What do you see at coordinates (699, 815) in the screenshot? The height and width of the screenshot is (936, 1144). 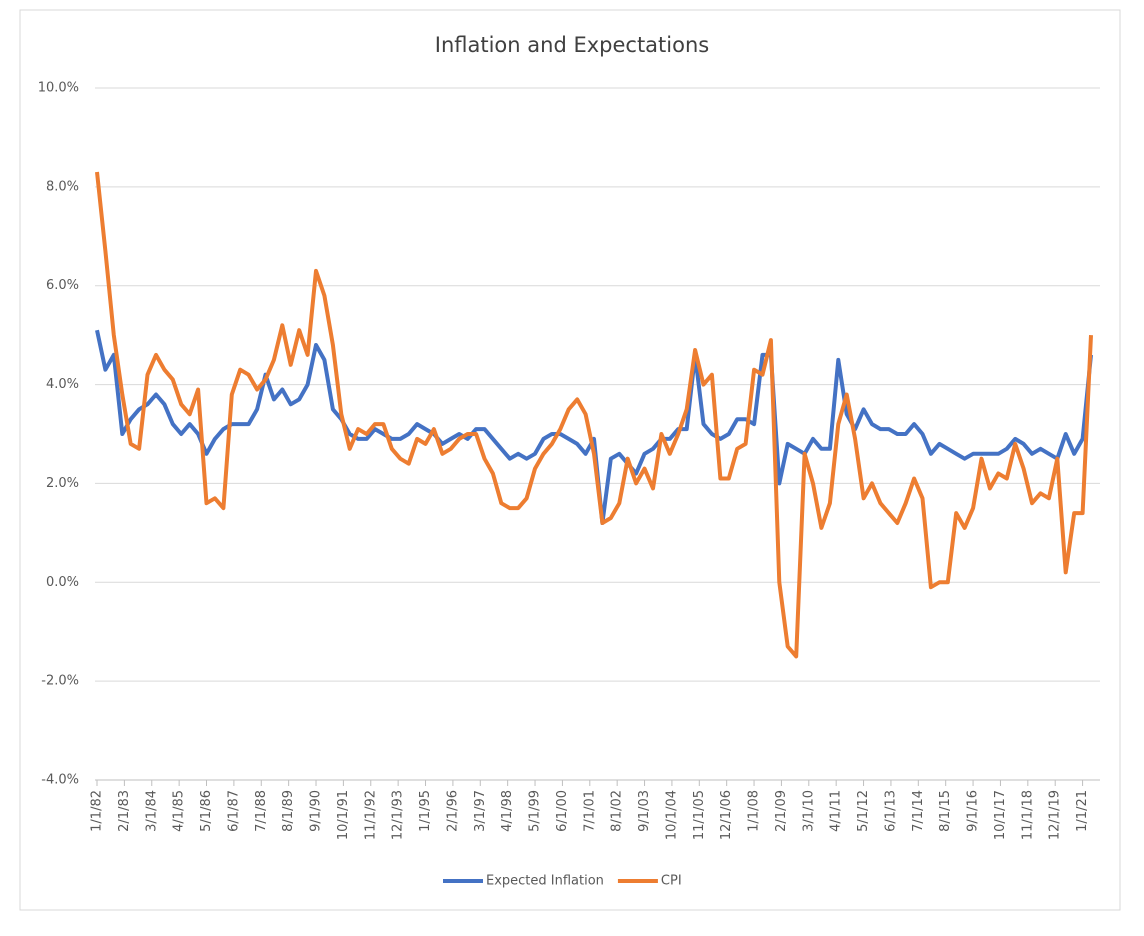 I see `x-tick-label: 11/1/05` at bounding box center [699, 815].